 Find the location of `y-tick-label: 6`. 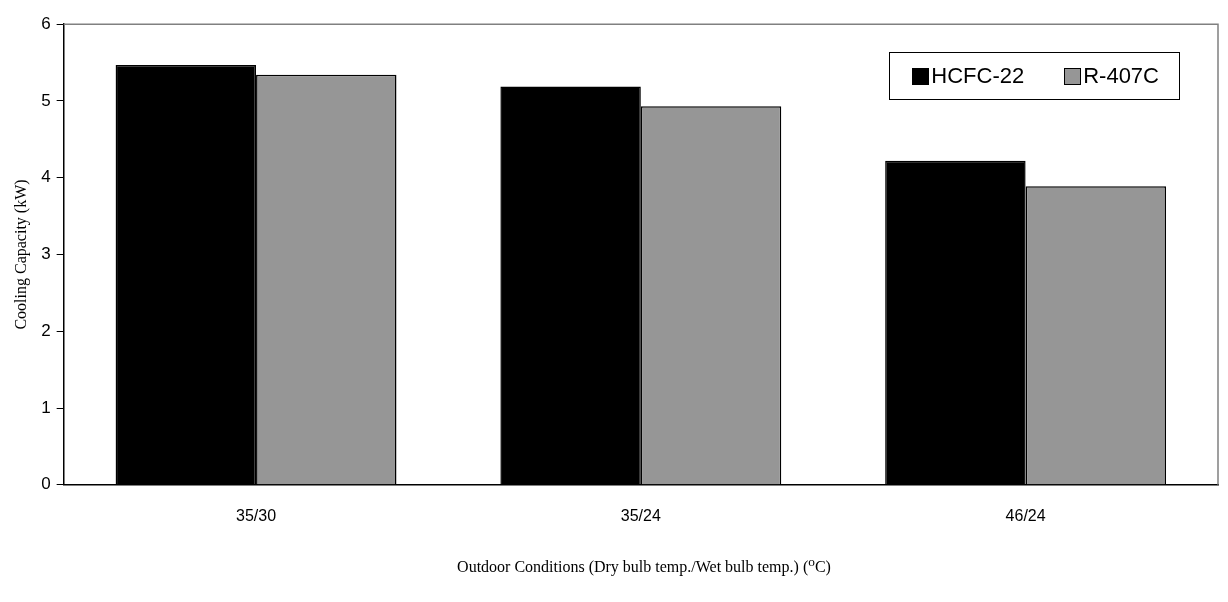

y-tick-label: 6 is located at coordinates (46, 23).